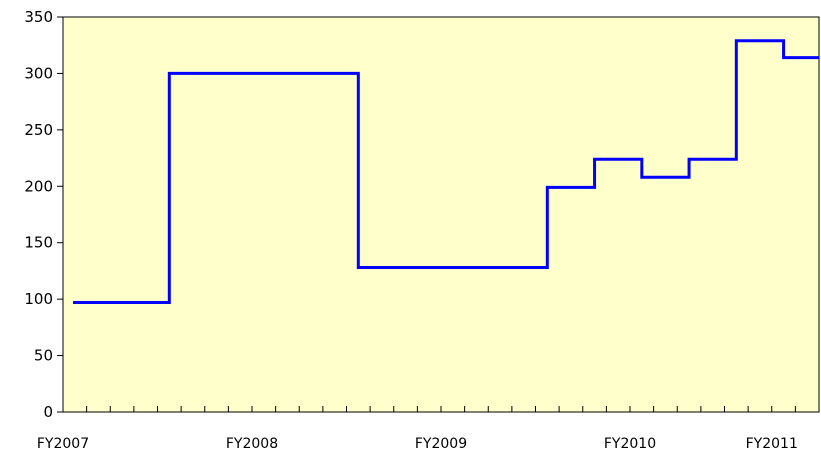  I want to click on y-tick-label: 350, so click(38, 17).